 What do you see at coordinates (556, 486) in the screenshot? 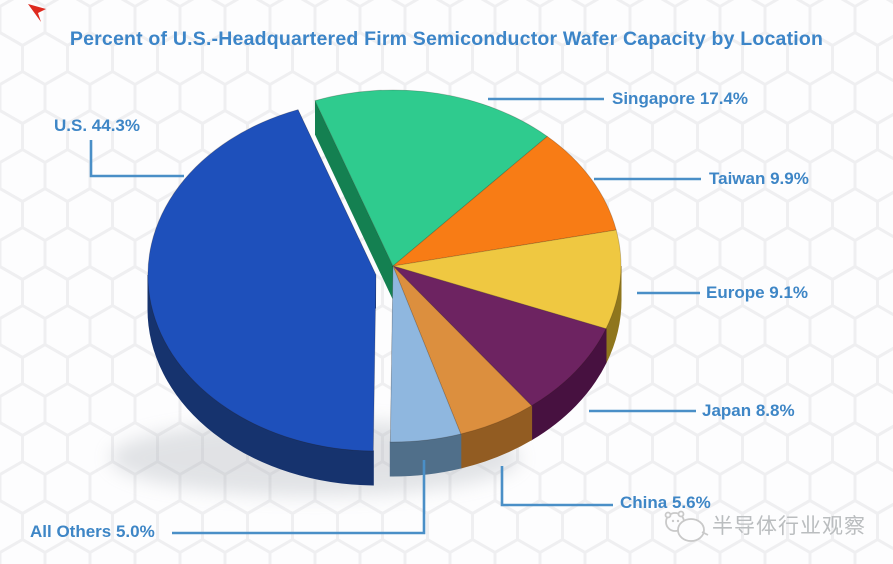
I see `leader-line-china` at bounding box center [556, 486].